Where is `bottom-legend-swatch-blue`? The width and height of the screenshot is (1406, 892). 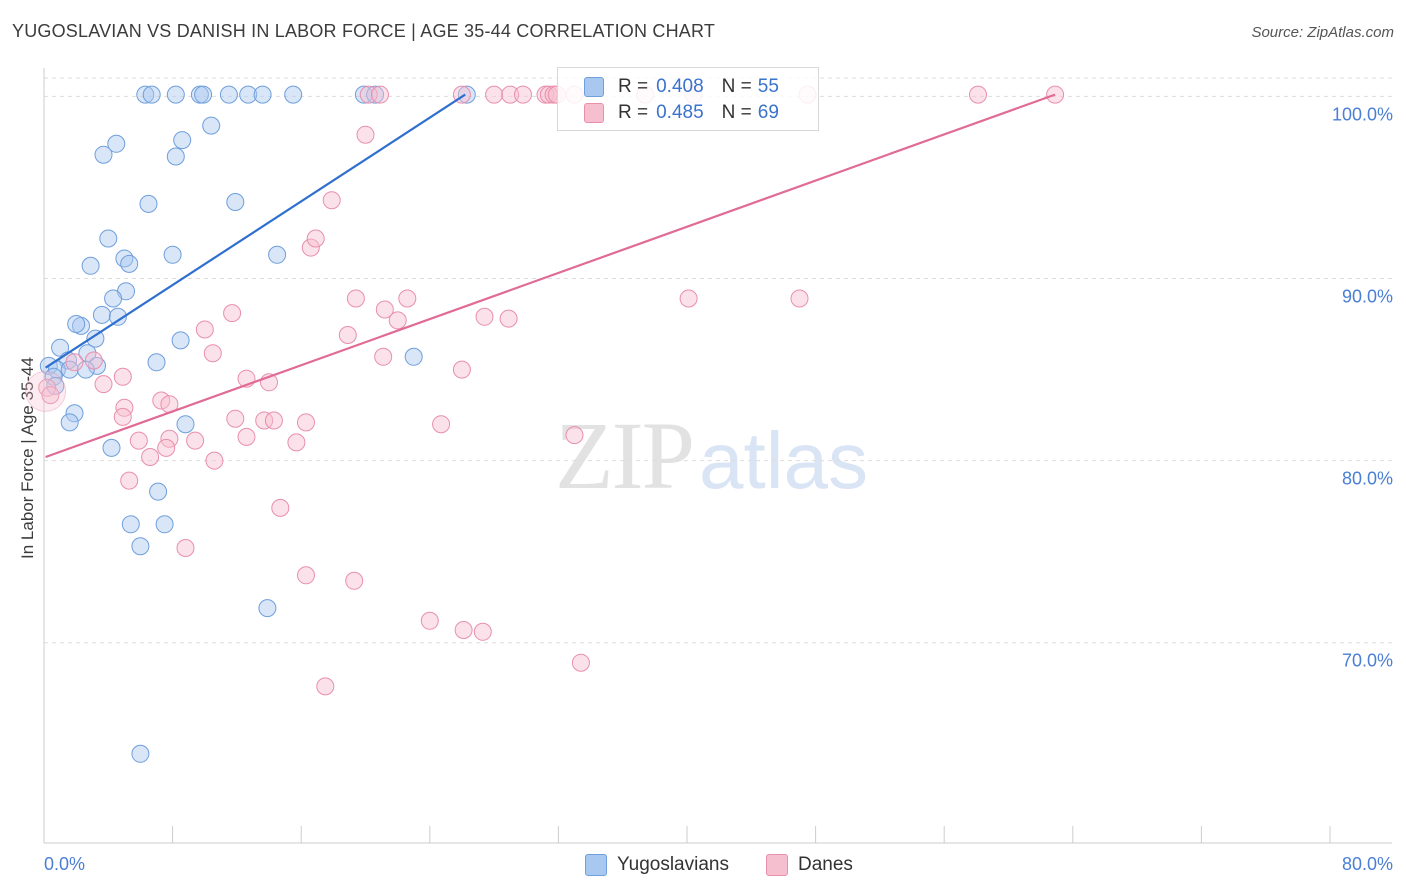
bottom-legend-swatch-blue is located at coordinates (596, 865).